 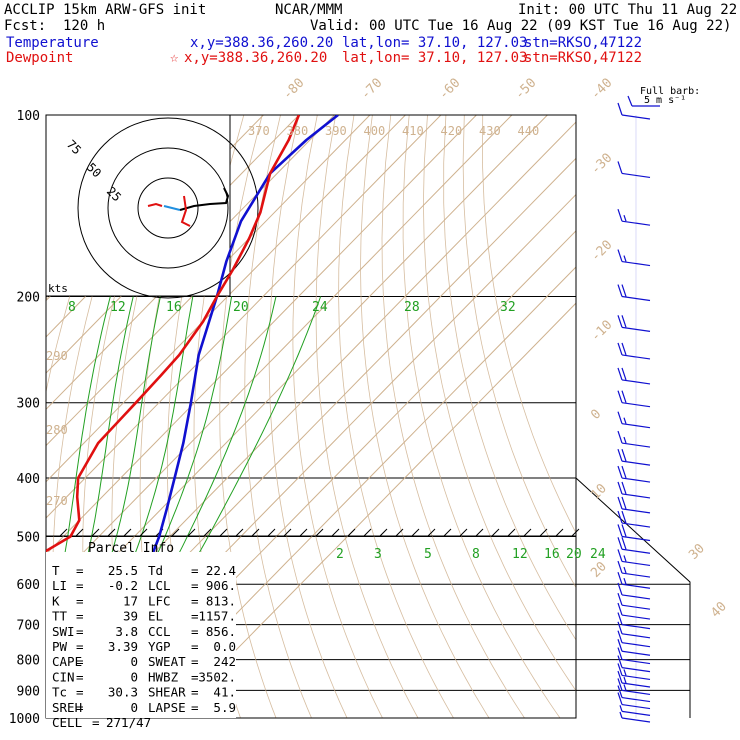 I want to click on isotherm-label: -60, so click(x=449, y=89).